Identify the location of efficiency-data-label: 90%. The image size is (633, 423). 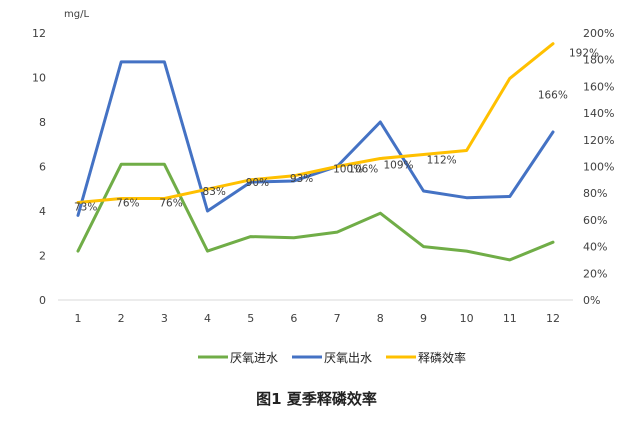
(257, 183).